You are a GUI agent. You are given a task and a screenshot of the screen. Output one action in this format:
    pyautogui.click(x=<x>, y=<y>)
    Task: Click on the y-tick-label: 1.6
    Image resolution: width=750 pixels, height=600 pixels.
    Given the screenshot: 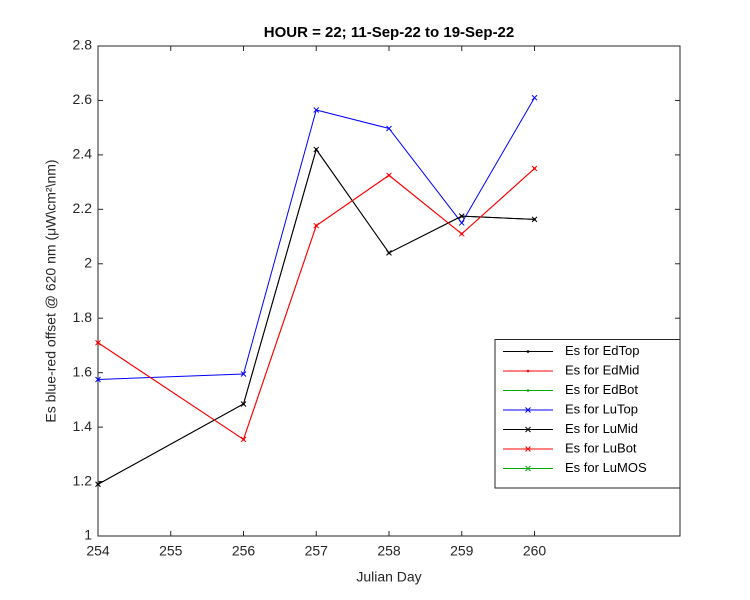 What is the action you would take?
    pyautogui.click(x=83, y=371)
    